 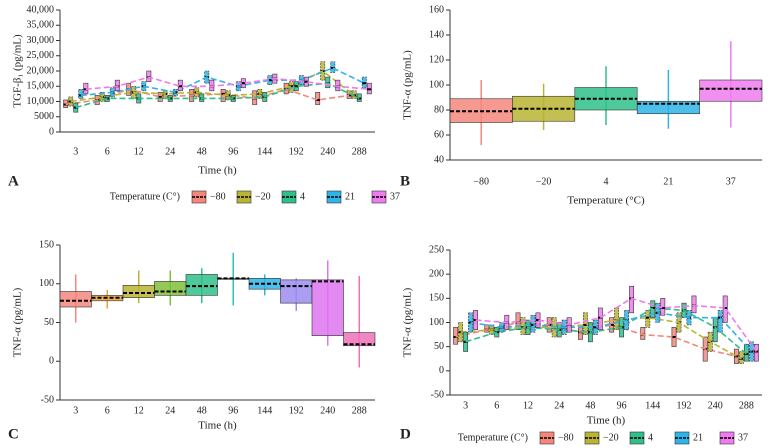 I want to click on y-tick-label: 160, so click(x=436, y=9).